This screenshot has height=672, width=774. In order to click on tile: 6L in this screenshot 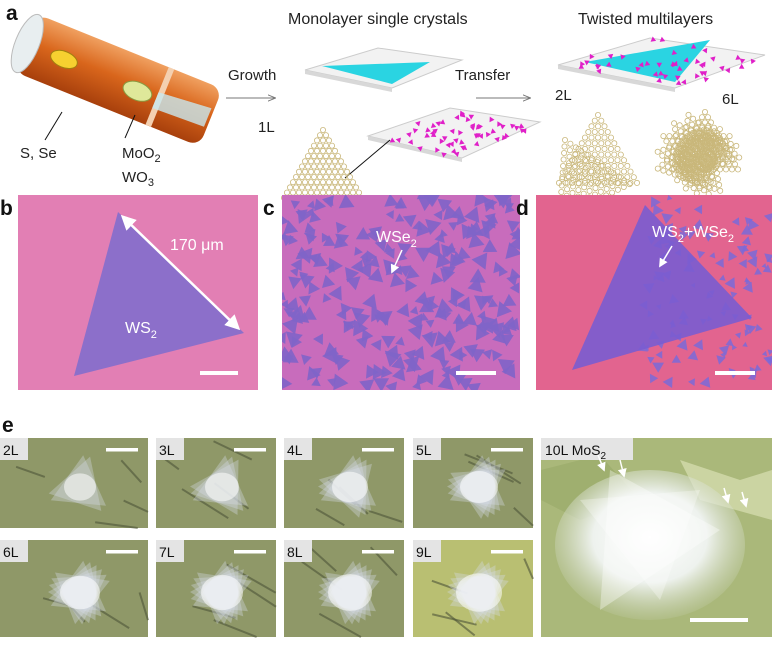, I will do `click(74, 588)`.